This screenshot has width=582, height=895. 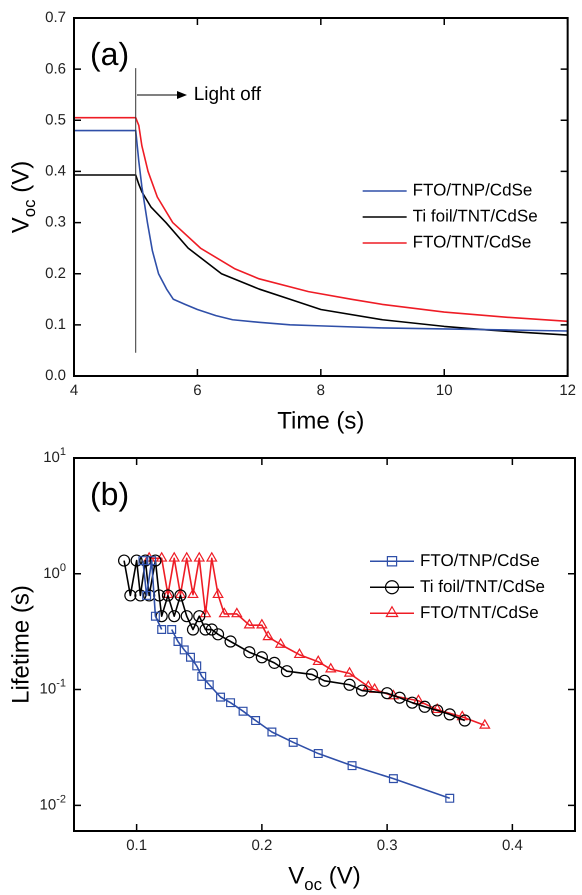 What do you see at coordinates (320, 391) in the screenshot?
I see `x-tick-label: 8` at bounding box center [320, 391].